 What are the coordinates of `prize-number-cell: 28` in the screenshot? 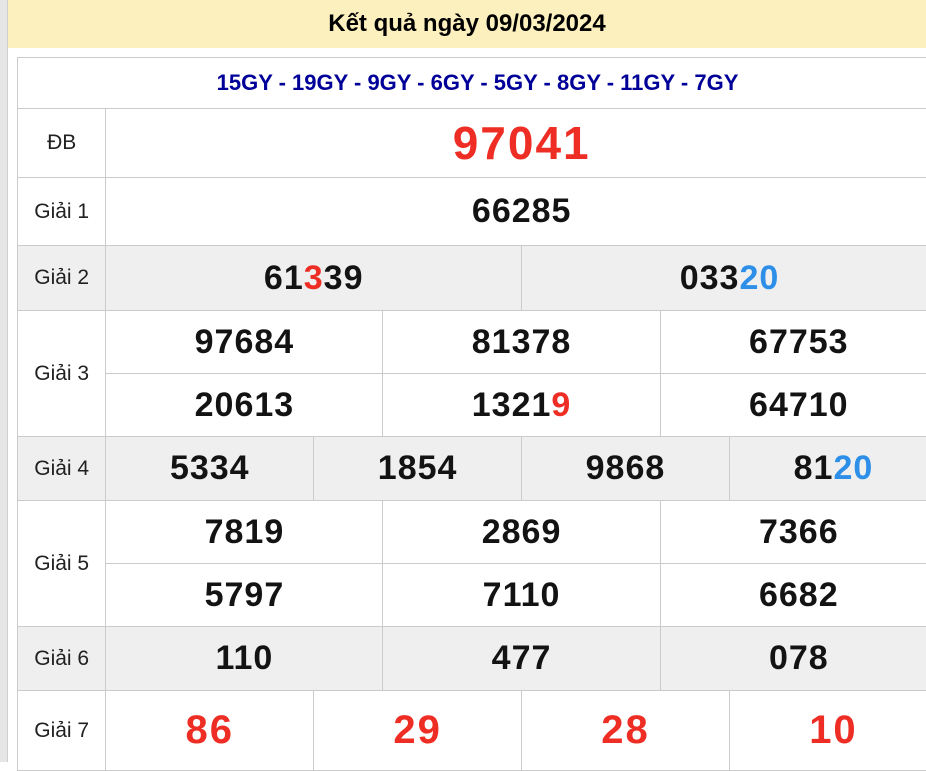 It's located at (626, 731).